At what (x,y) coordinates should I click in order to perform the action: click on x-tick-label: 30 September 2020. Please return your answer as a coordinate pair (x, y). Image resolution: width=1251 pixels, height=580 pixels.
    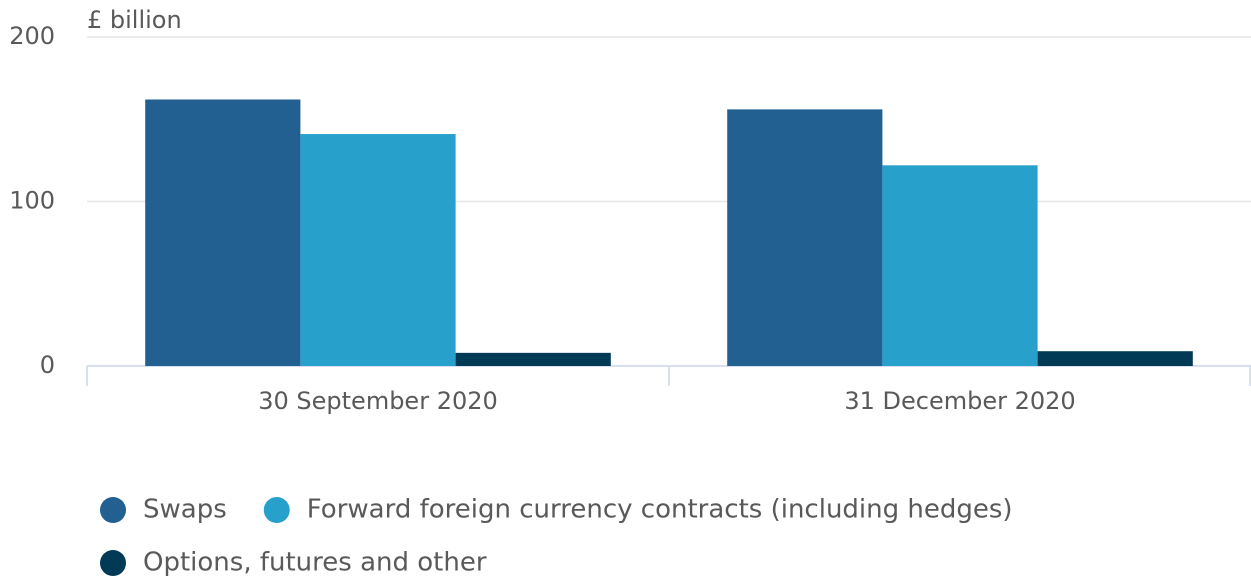
    Looking at the image, I should click on (378, 401).